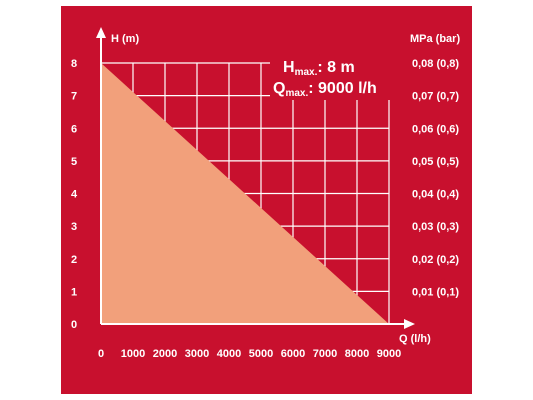  Describe the element at coordinates (279, 88) in the screenshot. I see `qmax-symbol: Q` at that location.